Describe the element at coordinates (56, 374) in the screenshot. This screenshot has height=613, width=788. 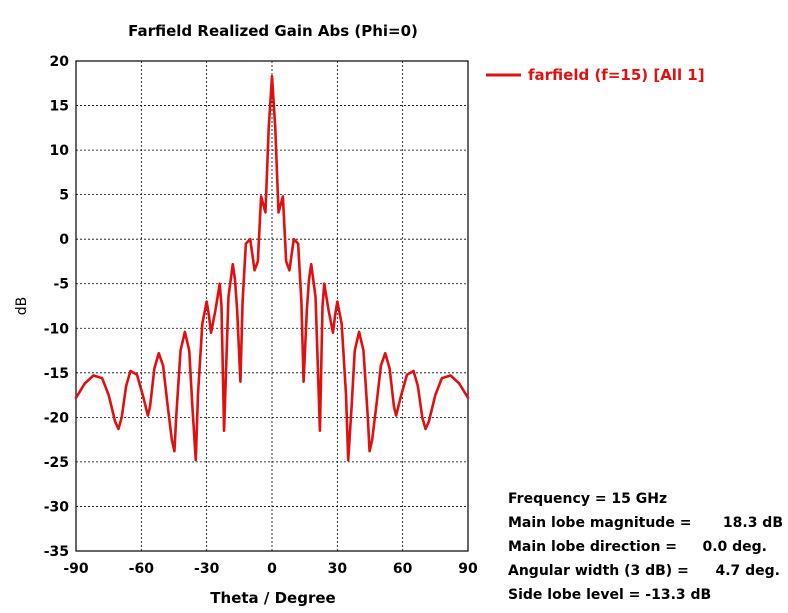
I see `y-tick-label: -15` at that location.